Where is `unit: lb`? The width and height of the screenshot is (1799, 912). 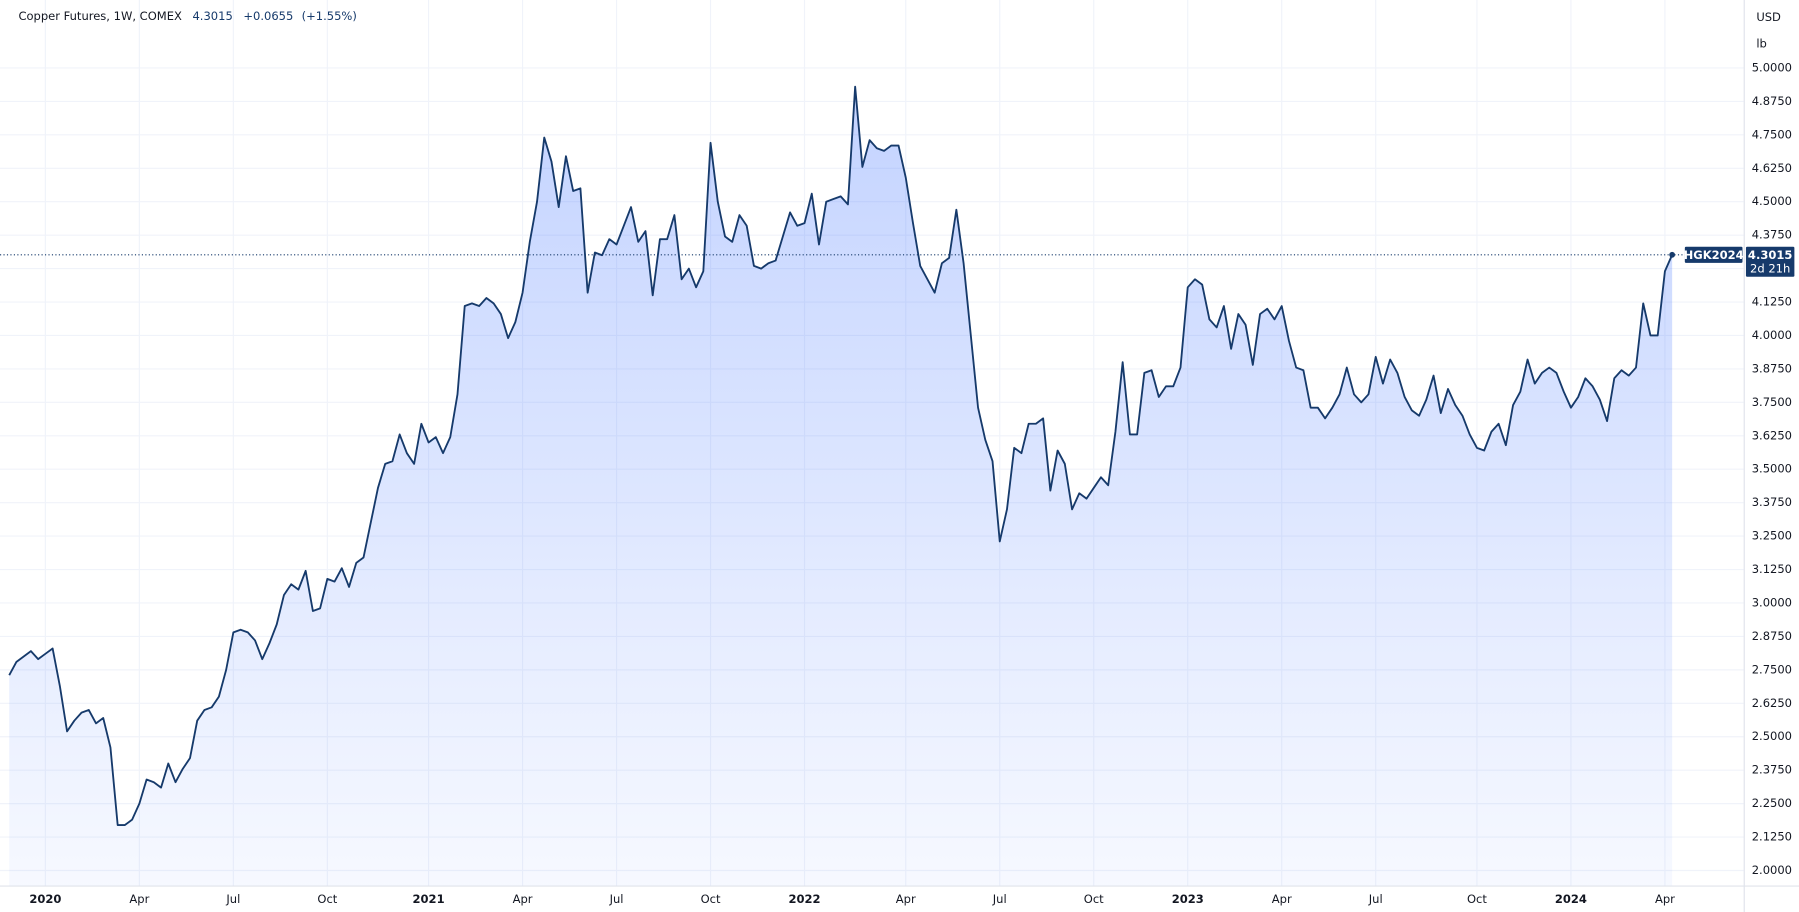 unit: lb is located at coordinates (1761, 43).